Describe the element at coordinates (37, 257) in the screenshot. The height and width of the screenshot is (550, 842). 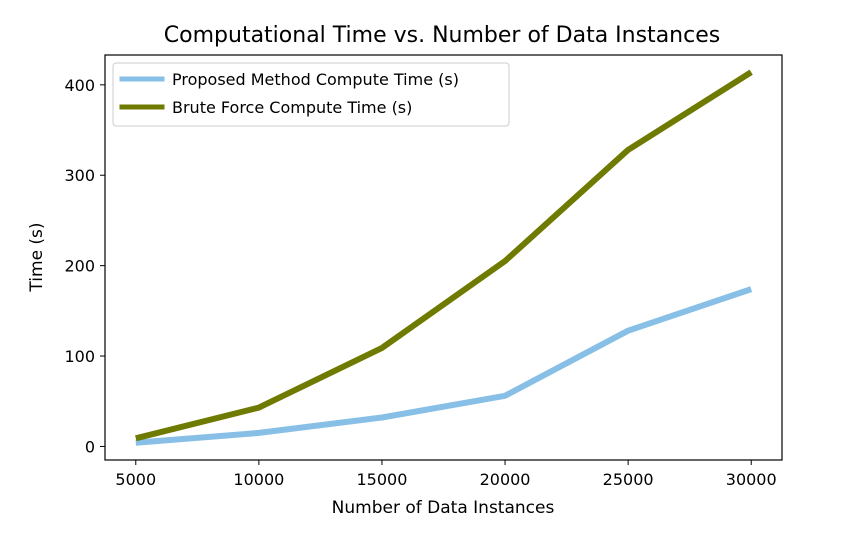
I see `y-axis-label: Time (s)` at that location.